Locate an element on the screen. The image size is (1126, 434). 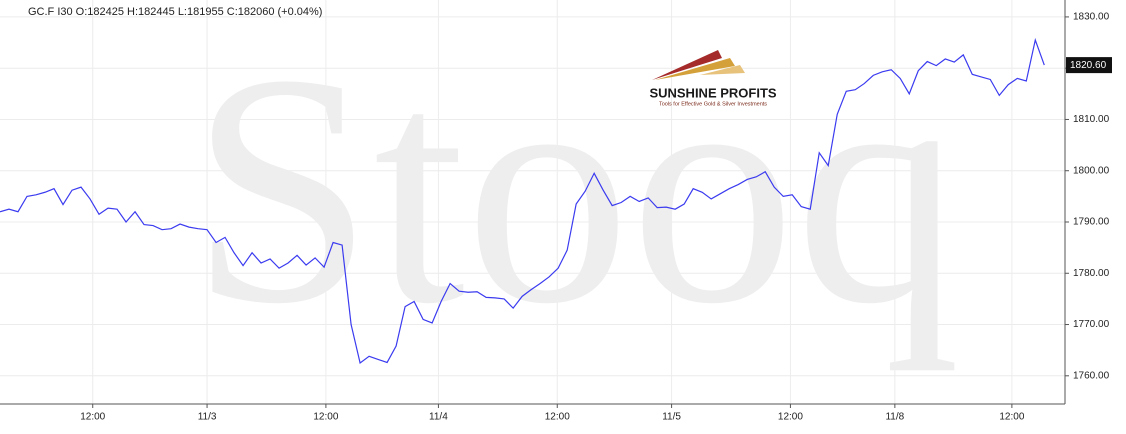
y-tick-label: 1790.00 is located at coordinates (1091, 222).